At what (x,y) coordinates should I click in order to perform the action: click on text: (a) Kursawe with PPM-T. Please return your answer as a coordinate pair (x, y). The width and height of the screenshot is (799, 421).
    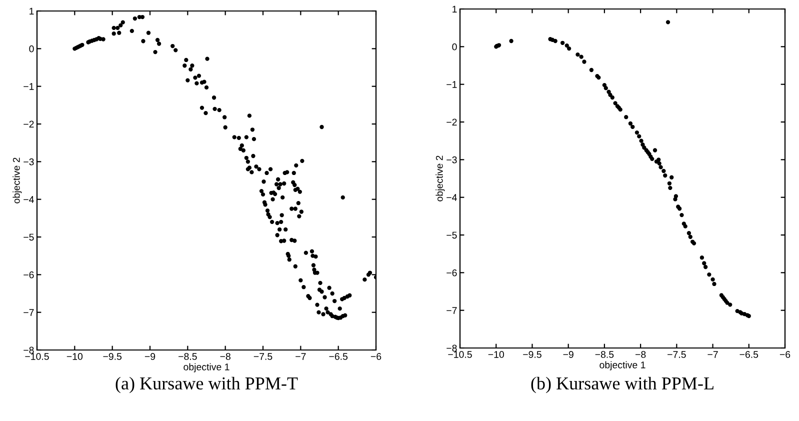
    Looking at the image, I should click on (207, 385).